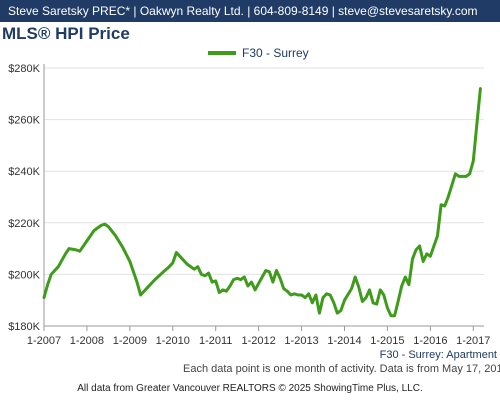 The width and height of the screenshot is (500, 400). I want to click on y-tick-label: $220K, so click(24, 224).